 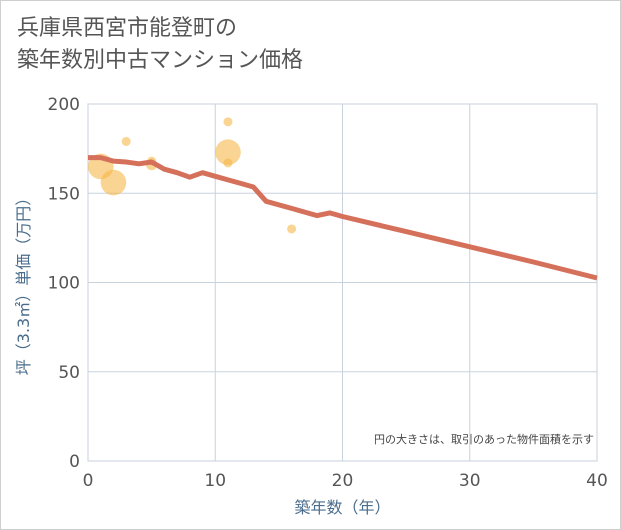 I want to click on y-tick-label: 0, so click(x=74, y=462).